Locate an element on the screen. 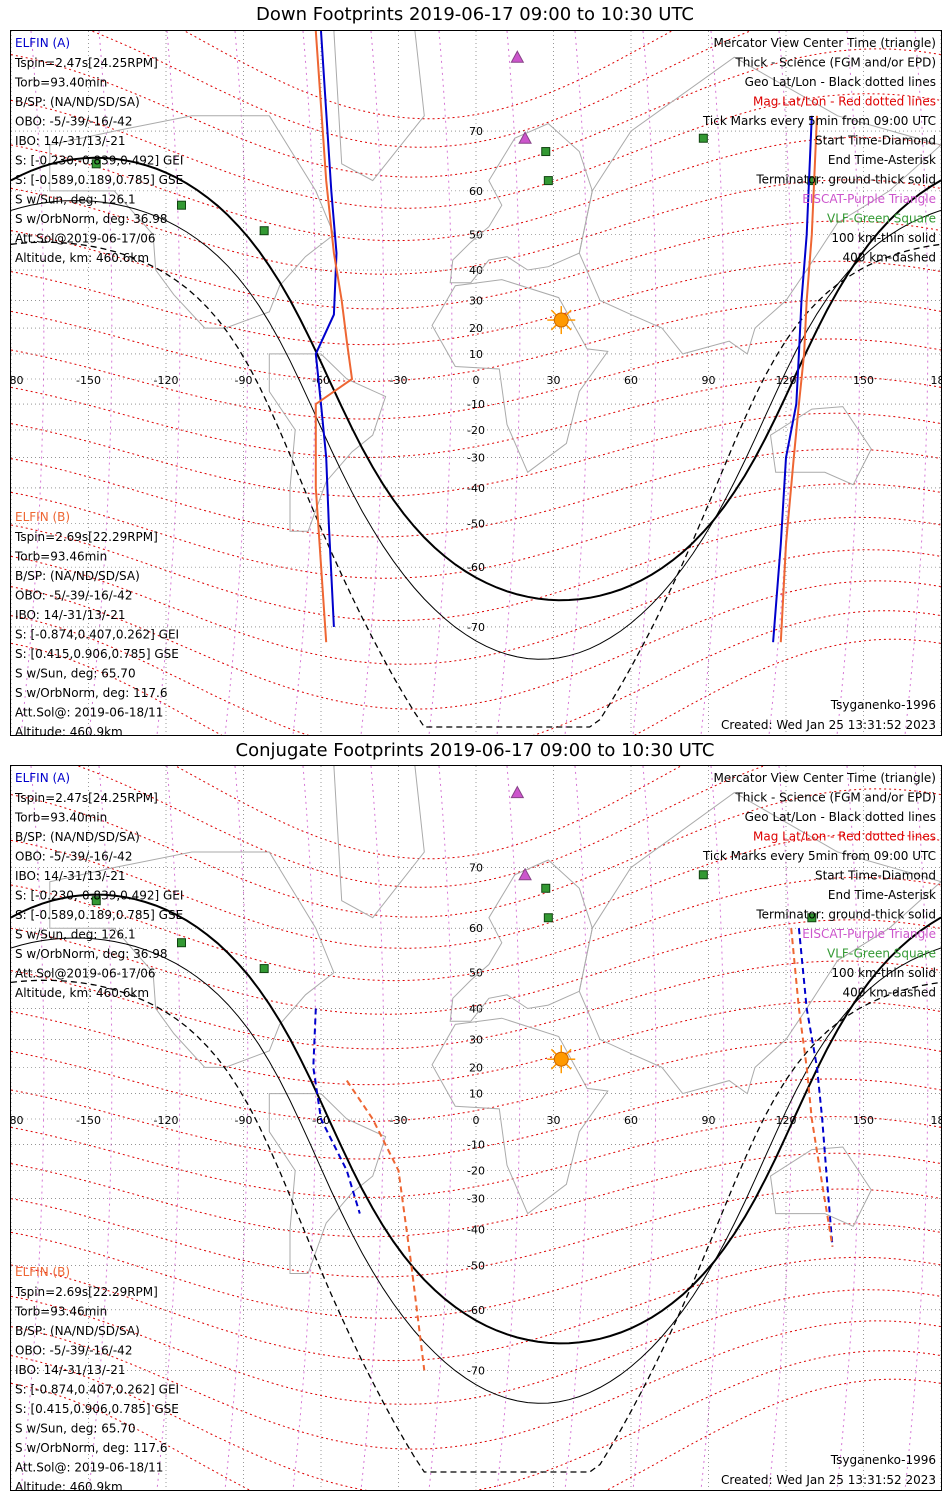 This screenshot has height=1500, width=950. legend-line: 100 km-thin solid is located at coordinates (883, 973).